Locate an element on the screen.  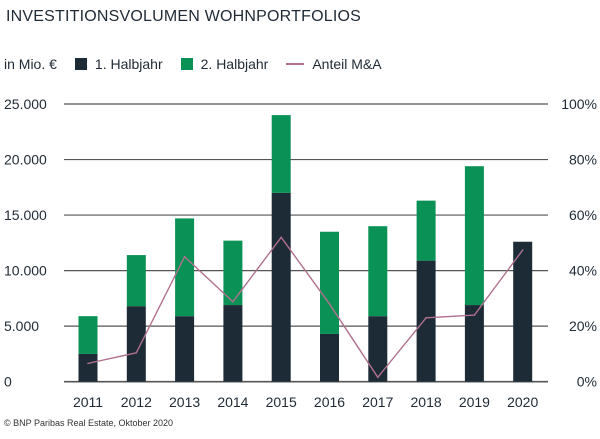
legend-item-h2: 2. Halbjahr is located at coordinates (224, 64).